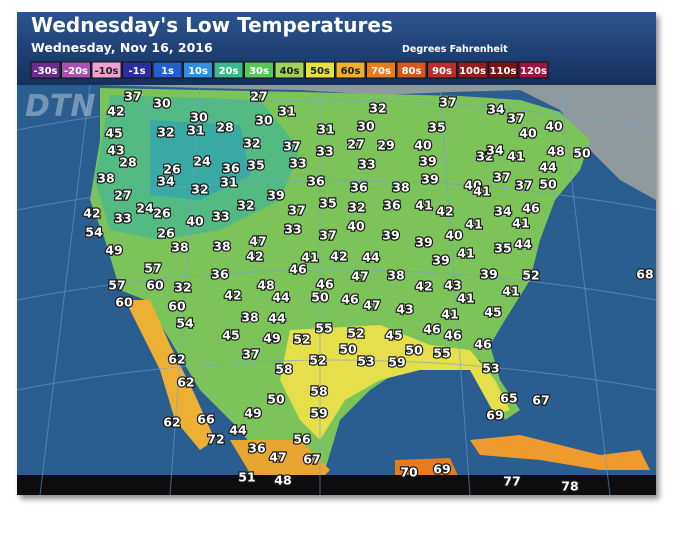 This screenshot has height=536, width=692. What do you see at coordinates (94, 232) in the screenshot?
I see `temperature: 54` at bounding box center [94, 232].